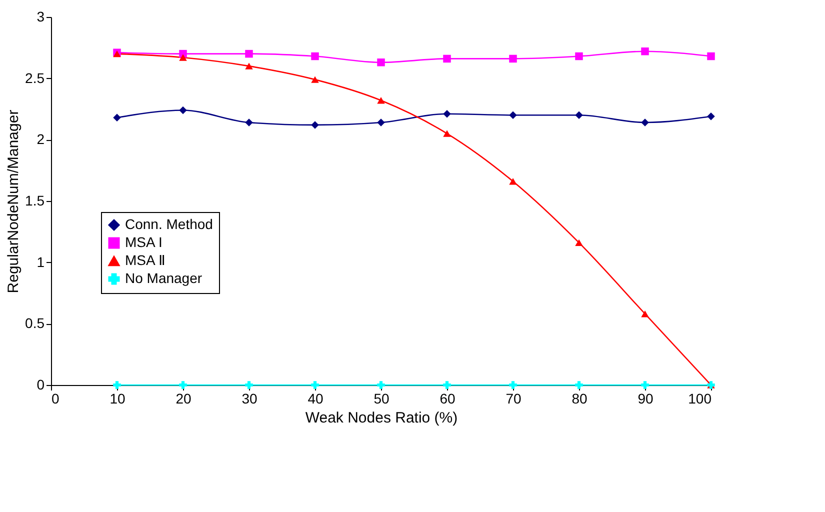 The height and width of the screenshot is (512, 825). I want to click on y-tick-label: 1, so click(40, 262).